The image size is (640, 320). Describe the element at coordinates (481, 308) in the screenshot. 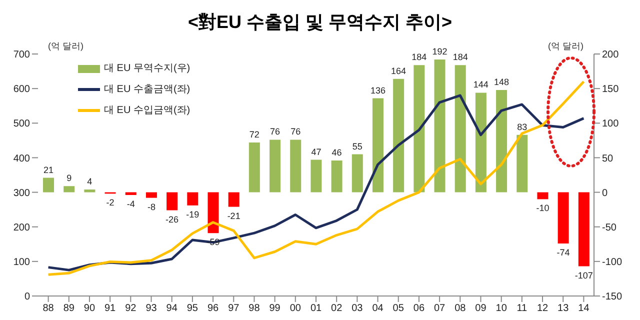

I see `x-tick-label: 09` at that location.